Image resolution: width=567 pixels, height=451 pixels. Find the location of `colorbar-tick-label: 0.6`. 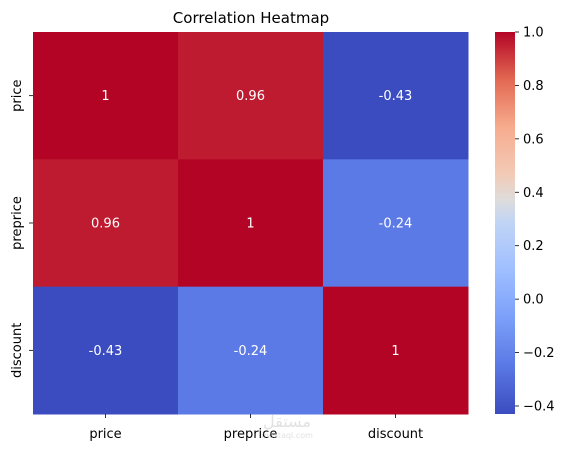

colorbar-tick-label: 0.6 is located at coordinates (533, 139).